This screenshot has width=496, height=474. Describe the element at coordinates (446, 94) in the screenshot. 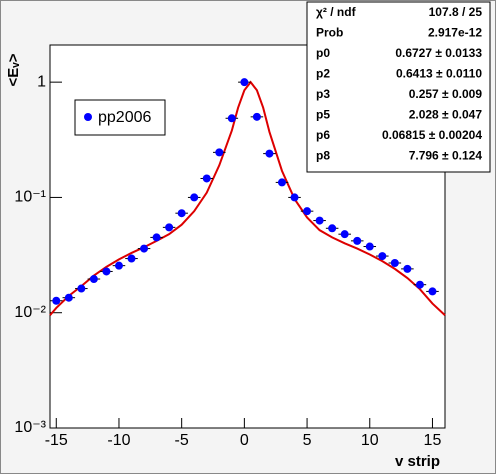

I see `stats-value: 0.257 ± 0.009` at that location.